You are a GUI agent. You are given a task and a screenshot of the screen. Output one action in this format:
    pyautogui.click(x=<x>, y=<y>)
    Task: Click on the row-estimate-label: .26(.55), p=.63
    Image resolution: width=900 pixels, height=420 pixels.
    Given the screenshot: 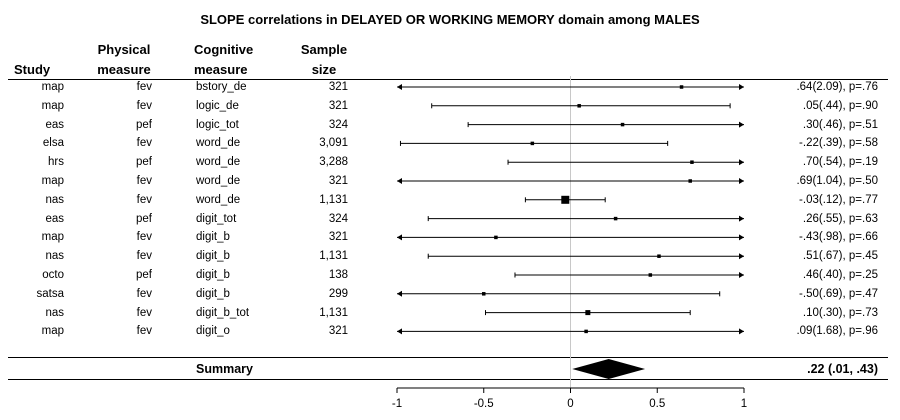 What is the action you would take?
    pyautogui.click(x=840, y=218)
    